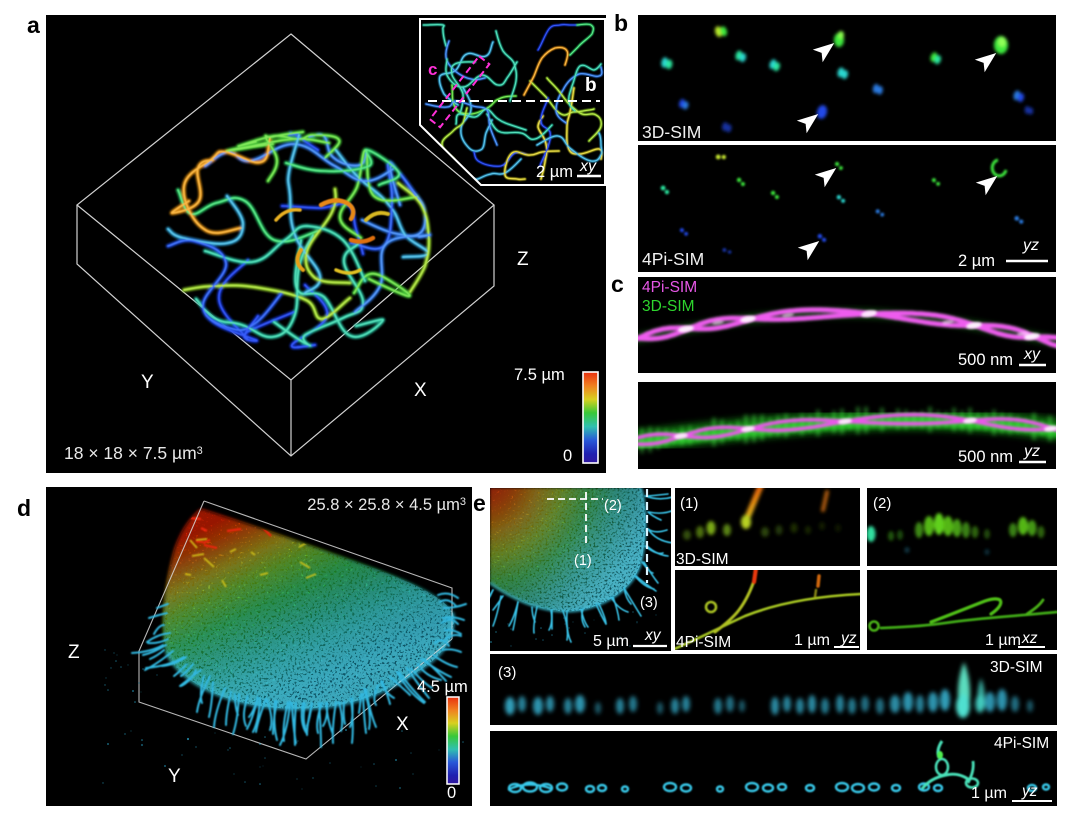 The height and width of the screenshot is (824, 1080). Describe the element at coordinates (1029, 638) in the screenshot. I see `svg-text: xz` at that location.